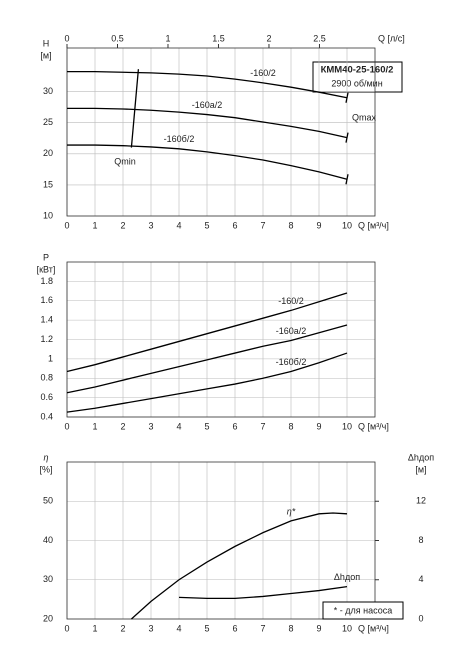  Describe the element at coordinates (421, 501) in the screenshot. I see `y2-tick-label: 12` at that location.